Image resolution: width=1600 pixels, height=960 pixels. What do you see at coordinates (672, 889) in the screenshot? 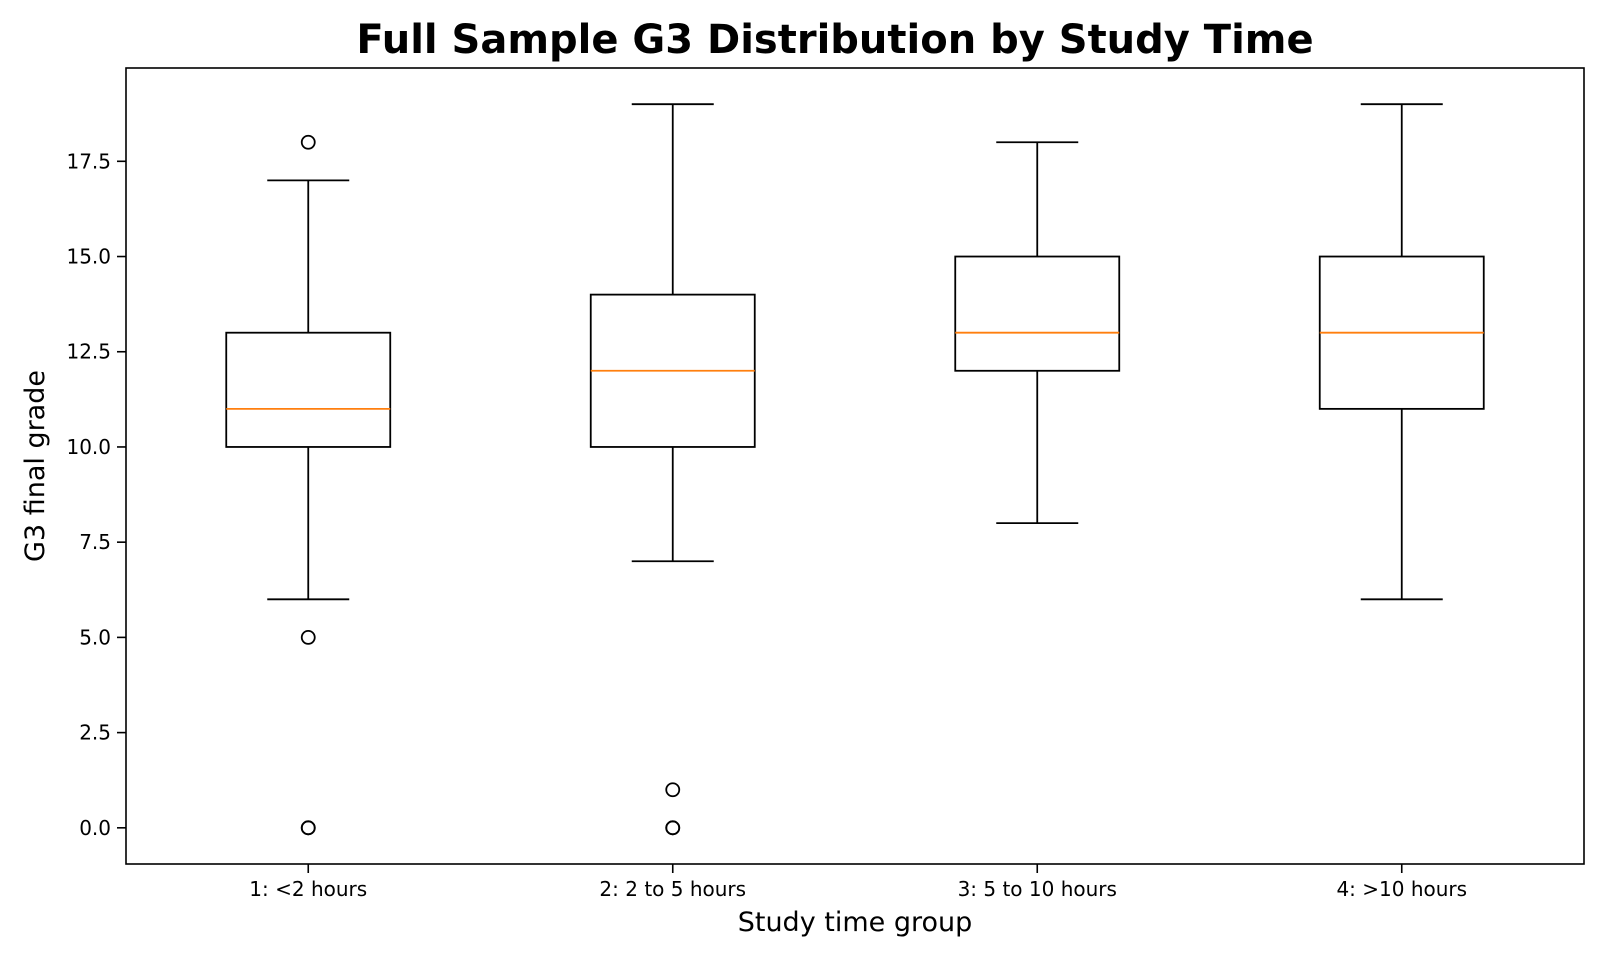
I see `x-tick-label: 2: 2 to 5 hours` at bounding box center [672, 889].